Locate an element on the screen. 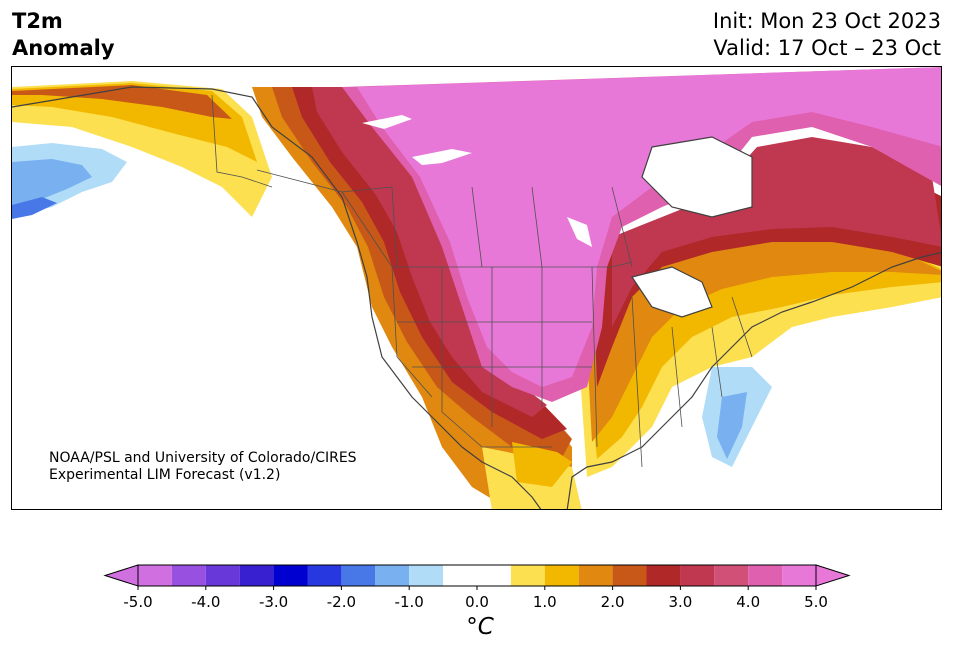 Image resolution: width=953 pixels, height=656 pixels. colorbar-unit: °C is located at coordinates (480, 627).